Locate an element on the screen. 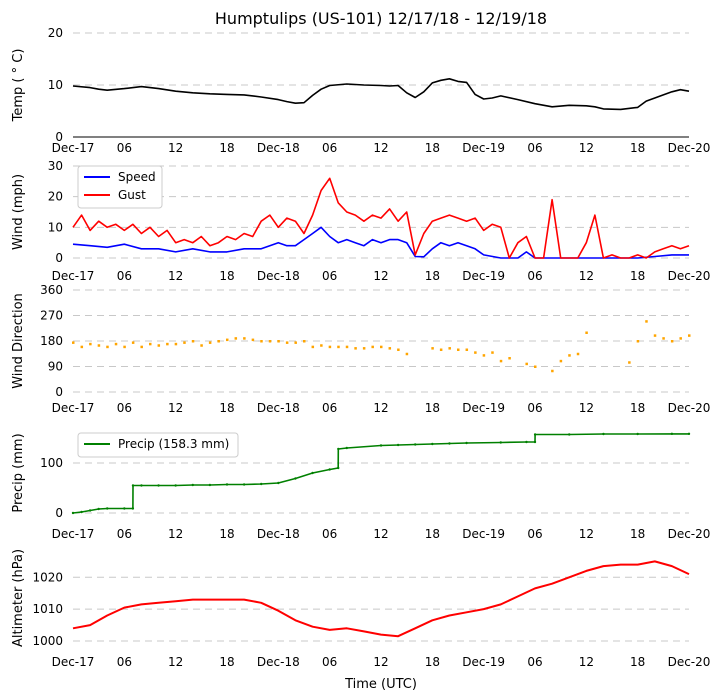  y-tick-label: 270 is located at coordinates (51, 316).